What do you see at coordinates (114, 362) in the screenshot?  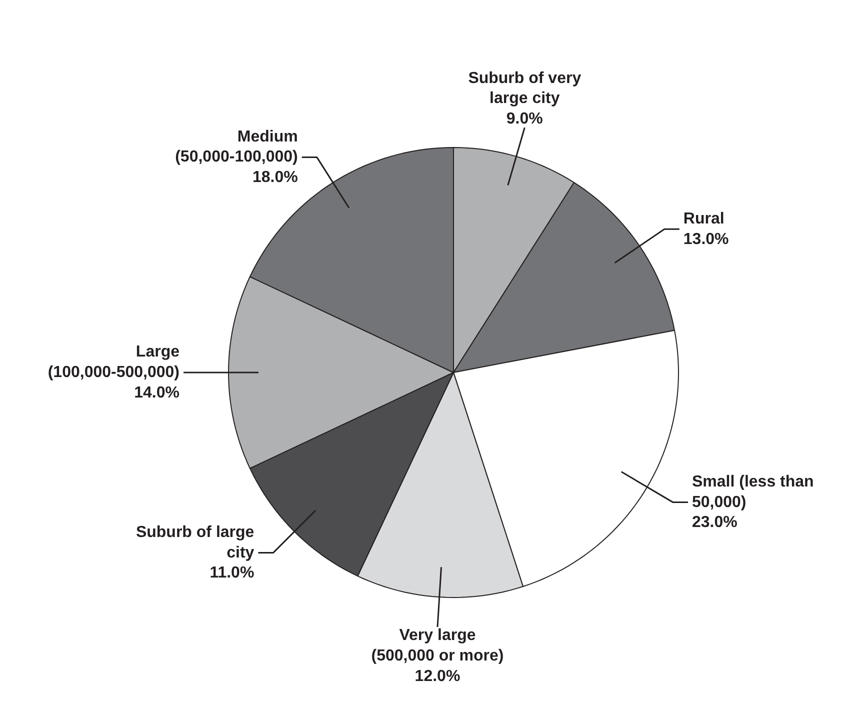 I see `slice-label: Large (100,000-500,000)` at bounding box center [114, 362].